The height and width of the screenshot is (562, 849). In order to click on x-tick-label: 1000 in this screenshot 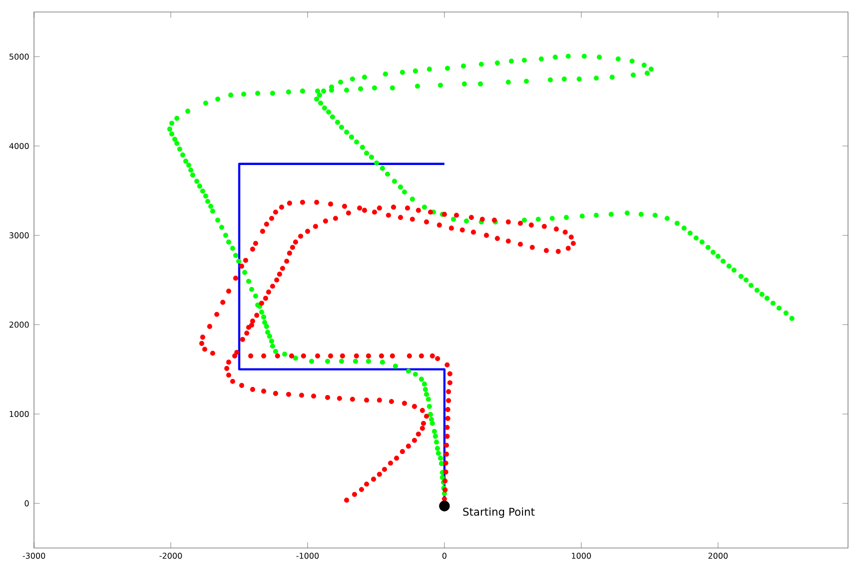, I will do `click(581, 555)`.